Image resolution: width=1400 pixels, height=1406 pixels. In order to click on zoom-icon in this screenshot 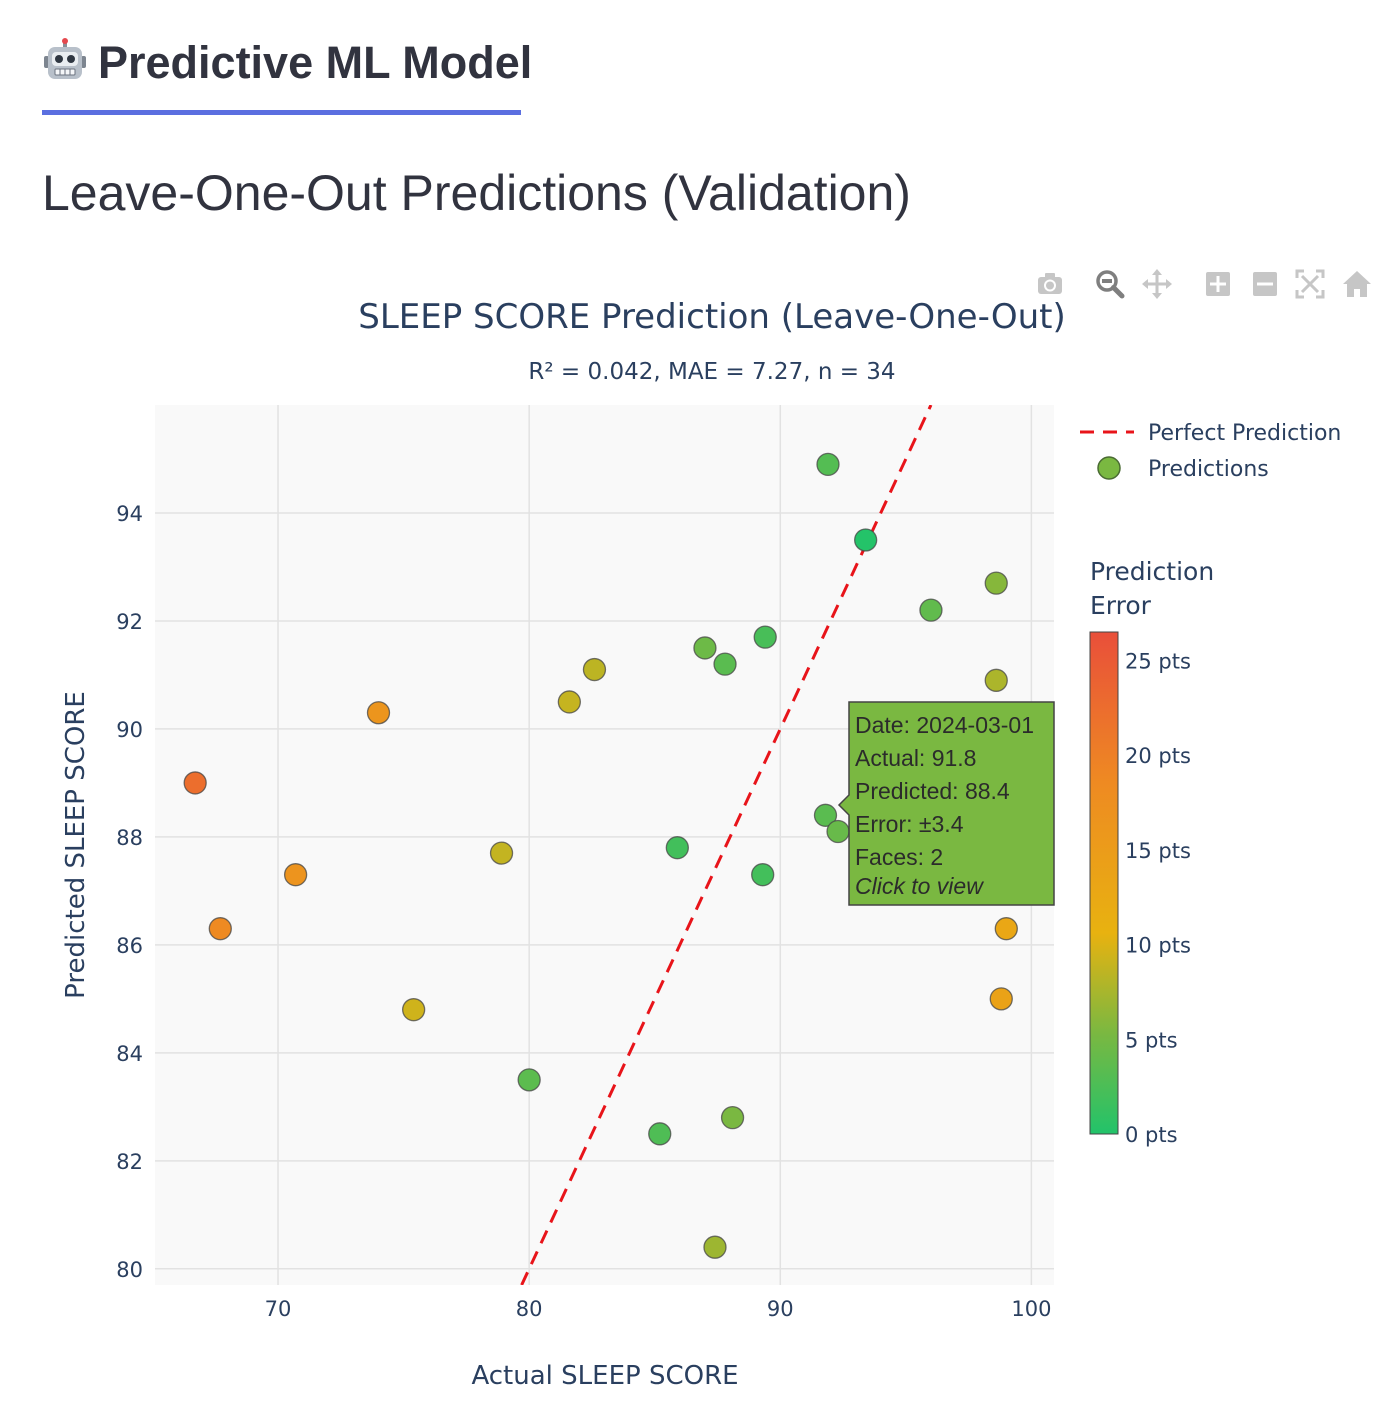, I will do `click(1110, 284)`.